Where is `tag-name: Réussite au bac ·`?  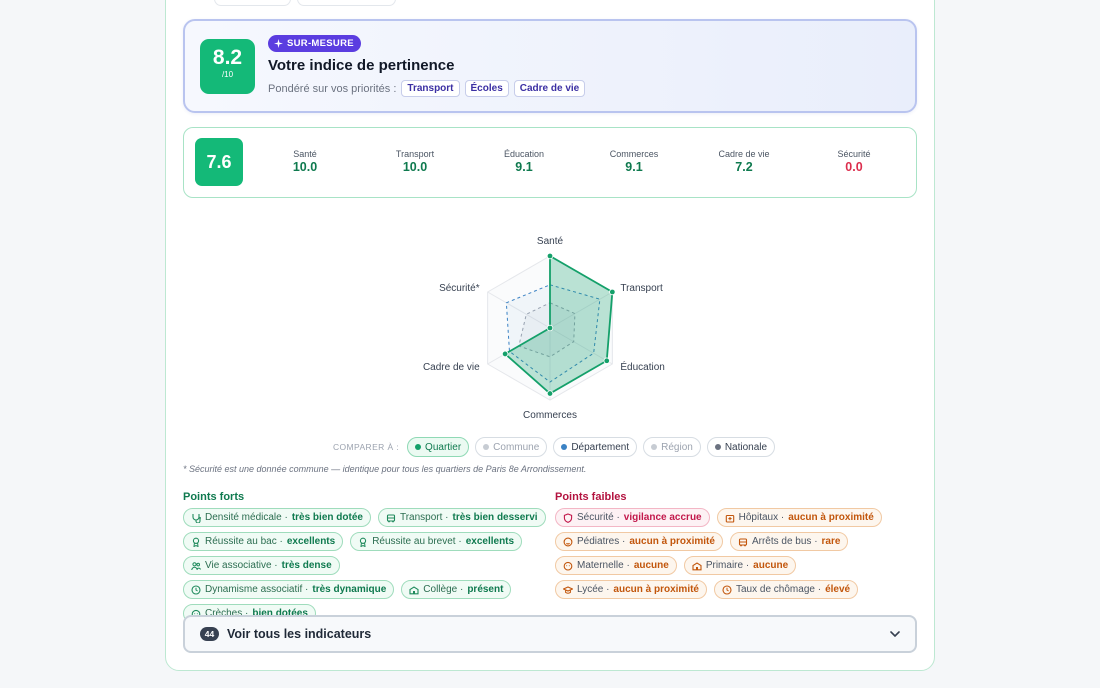
tag-name: Réussite au bac · is located at coordinates (244, 541).